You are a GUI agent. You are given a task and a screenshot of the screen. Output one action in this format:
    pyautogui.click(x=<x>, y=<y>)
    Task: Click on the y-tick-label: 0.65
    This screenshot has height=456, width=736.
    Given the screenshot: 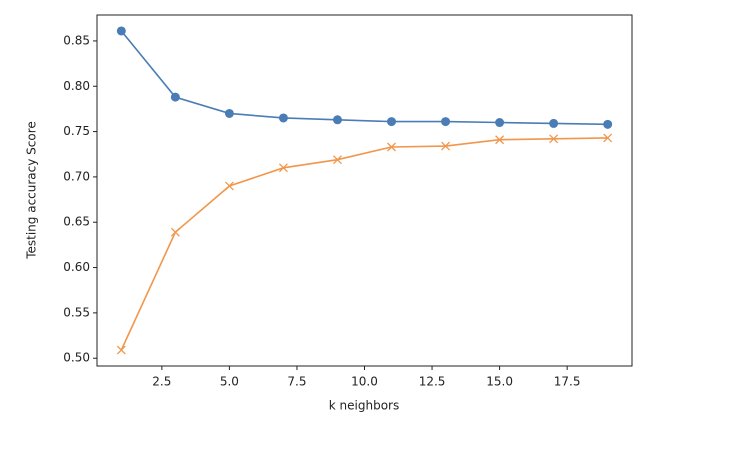 What is the action you would take?
    pyautogui.click(x=76, y=222)
    